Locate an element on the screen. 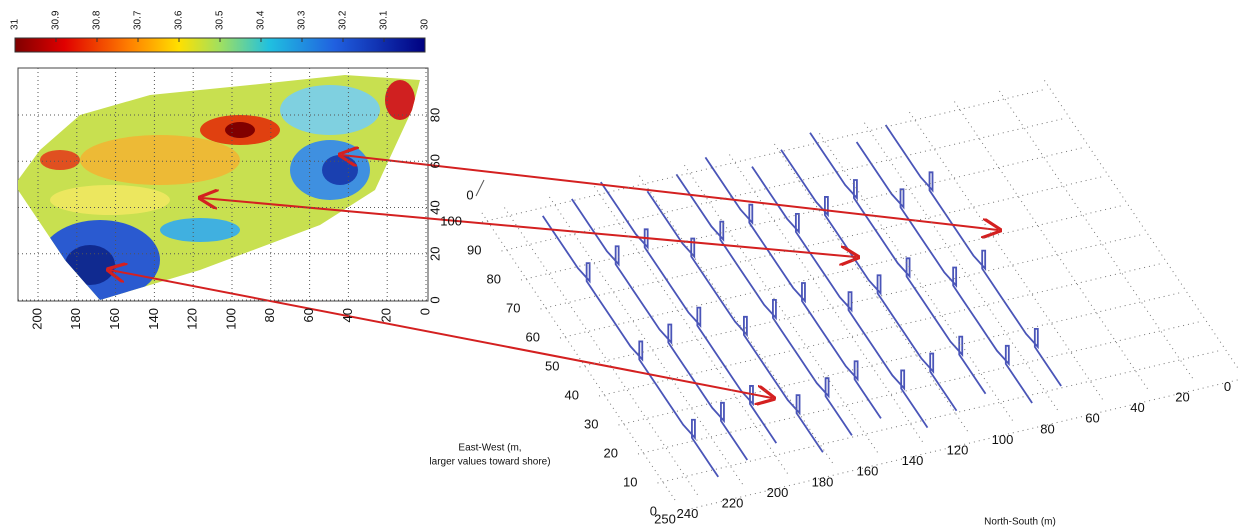 The height and width of the screenshot is (529, 1248). ew-tick-label: 20 is located at coordinates (611, 452).